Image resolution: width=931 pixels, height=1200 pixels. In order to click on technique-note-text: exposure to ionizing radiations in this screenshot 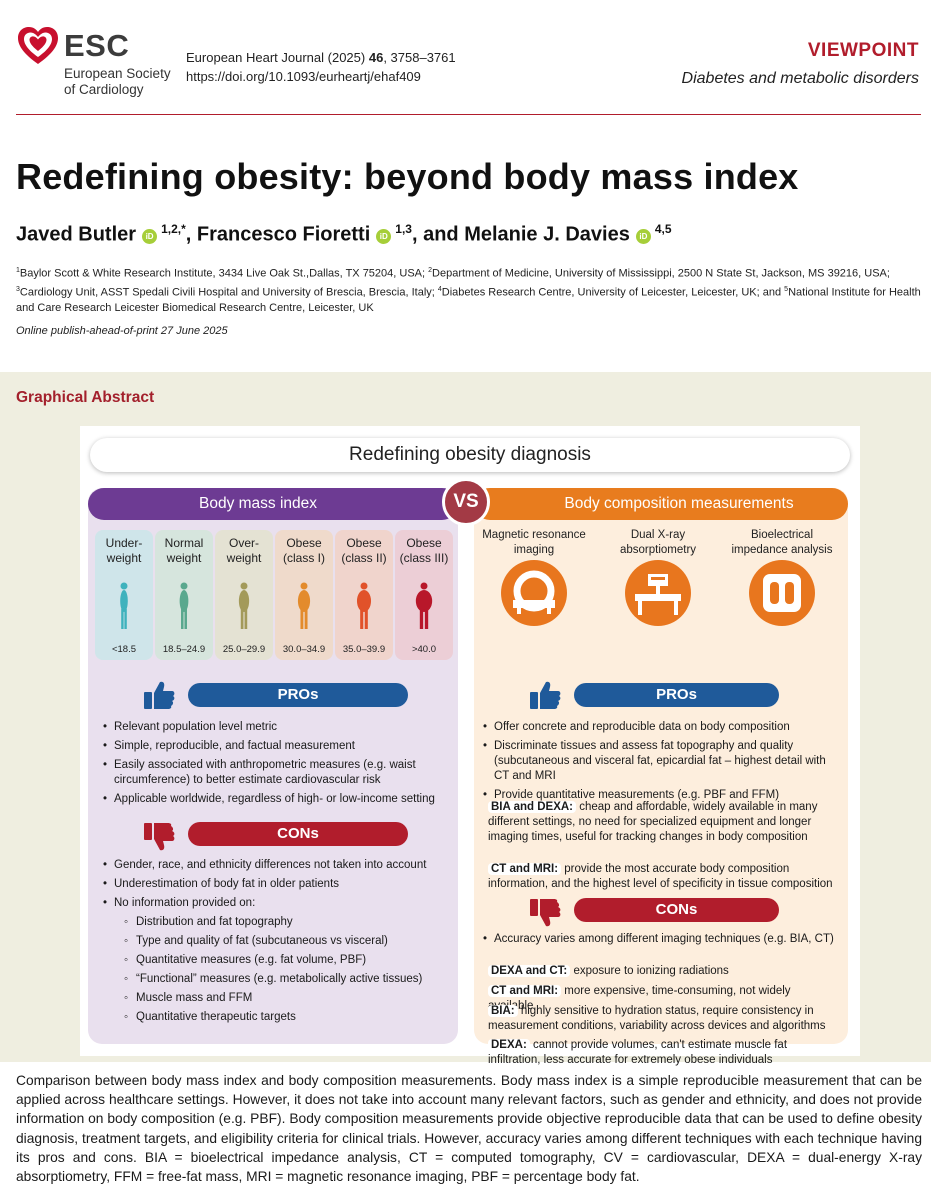, I will do `click(649, 971)`.